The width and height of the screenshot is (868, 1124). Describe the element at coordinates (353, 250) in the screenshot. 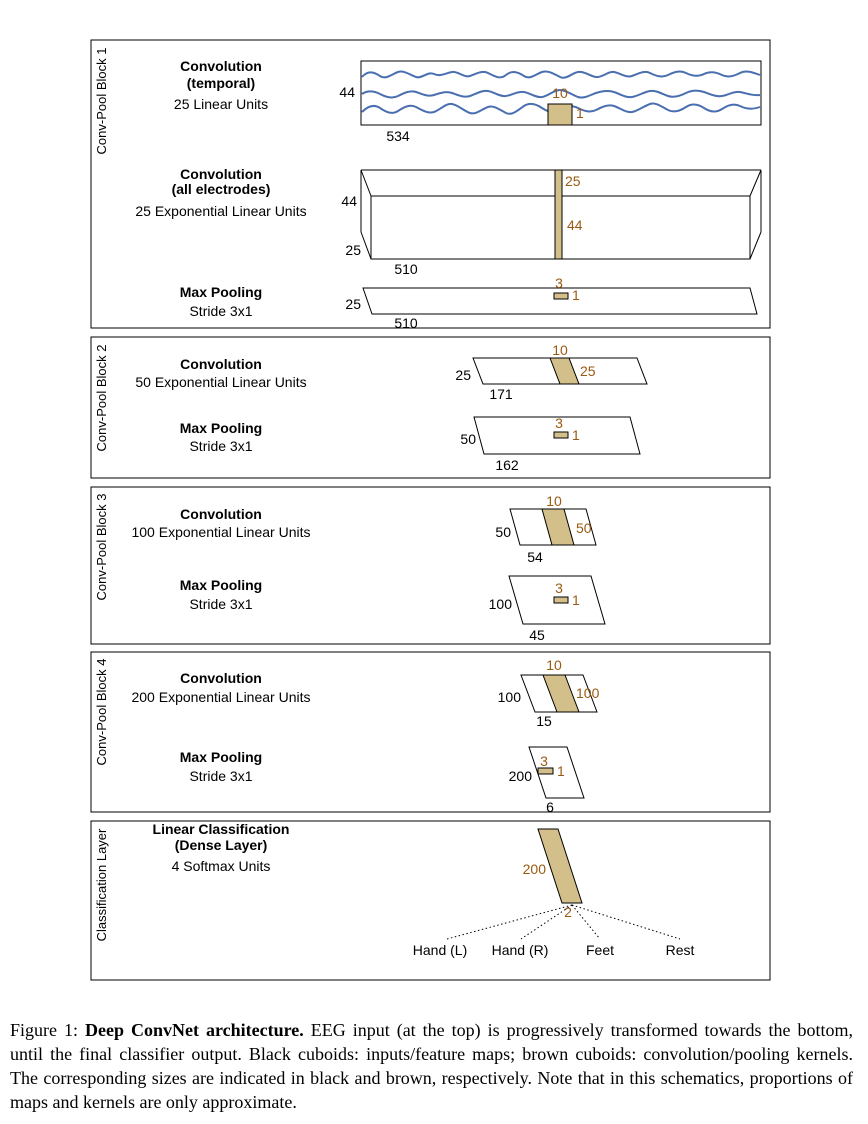

I see `b1-conv-spatial-depth-label: 25` at that location.